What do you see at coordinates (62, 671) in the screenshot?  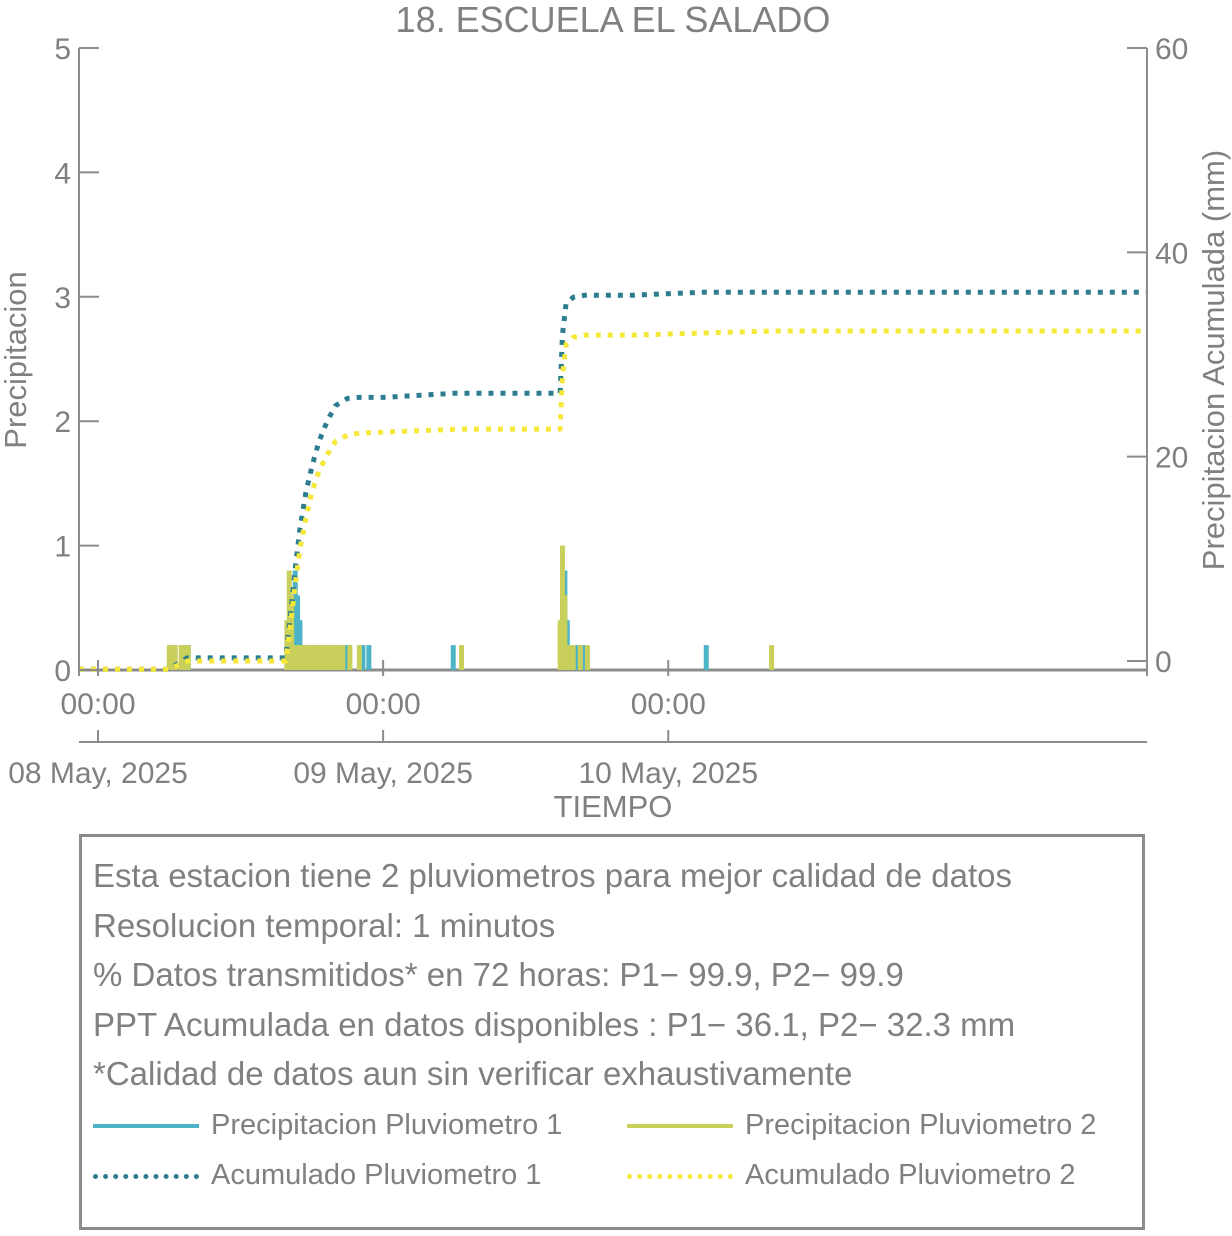 I see `left-tick-label: 0` at bounding box center [62, 671].